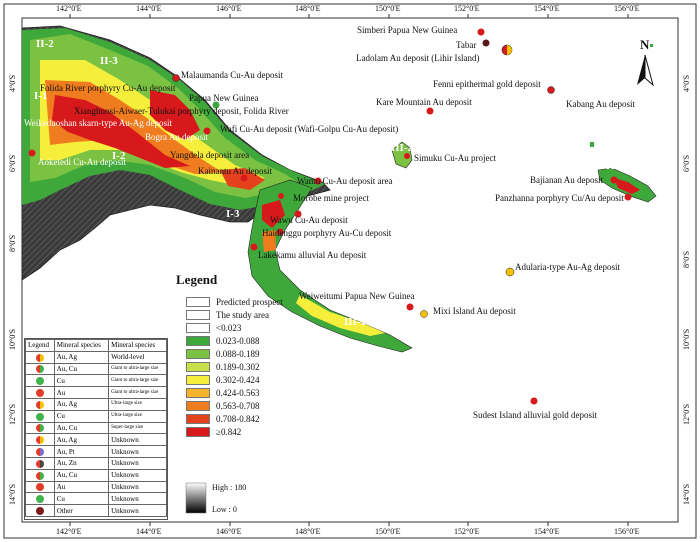 This screenshot has width=700, height=542. Describe the element at coordinates (686, 414) in the screenshot. I see `lat-tick: 12°0'S` at that location.